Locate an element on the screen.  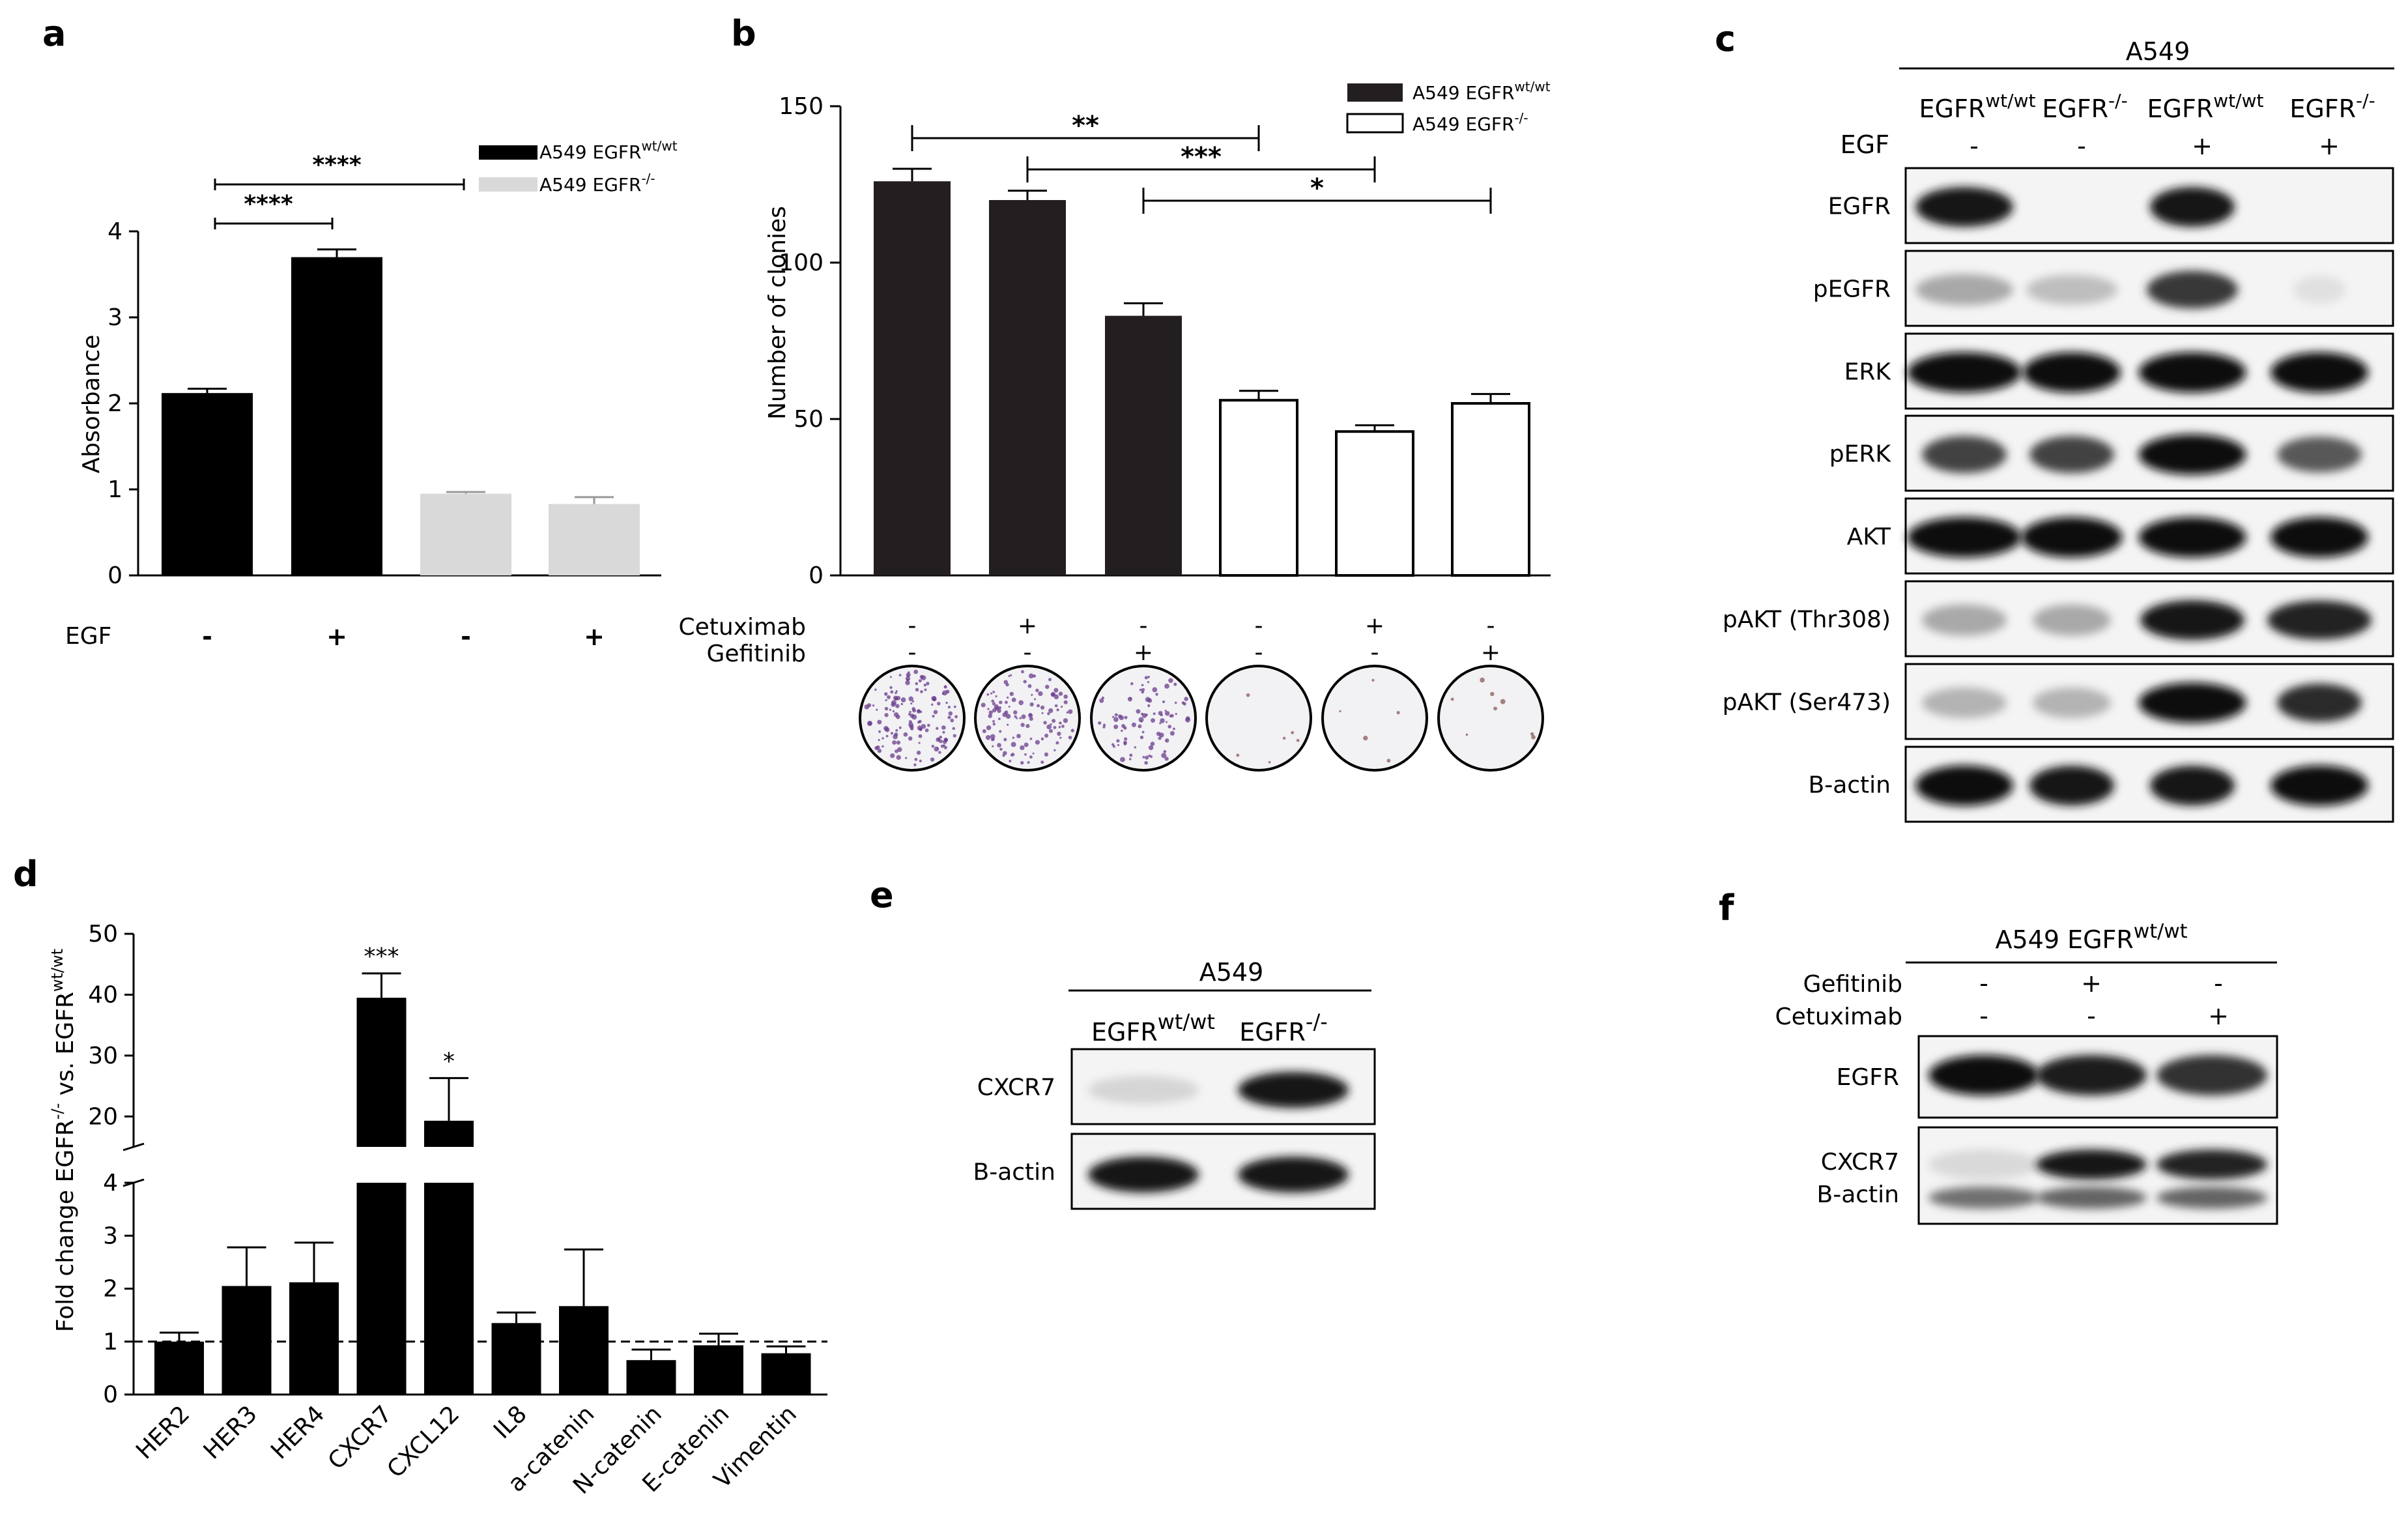
sig-label: **** is located at coordinates (268, 204).